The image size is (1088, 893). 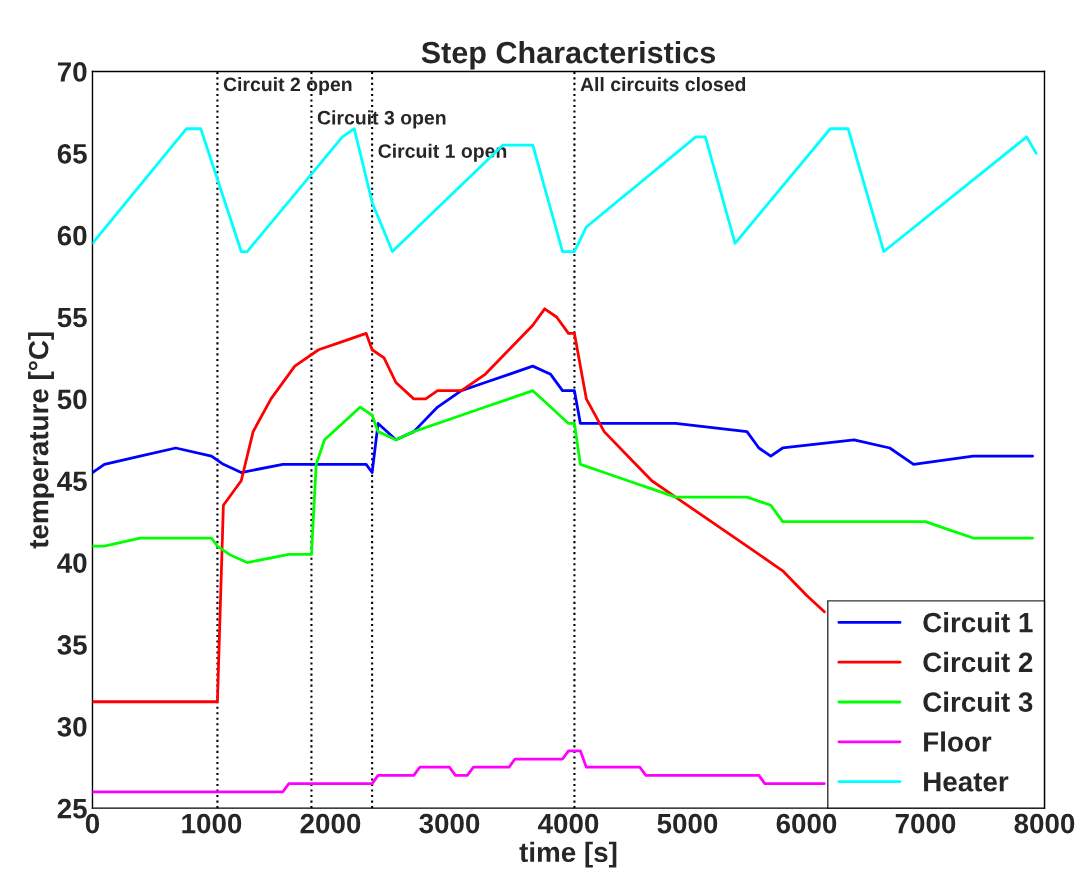 I want to click on x-tick-label: 7000, so click(x=925, y=823).